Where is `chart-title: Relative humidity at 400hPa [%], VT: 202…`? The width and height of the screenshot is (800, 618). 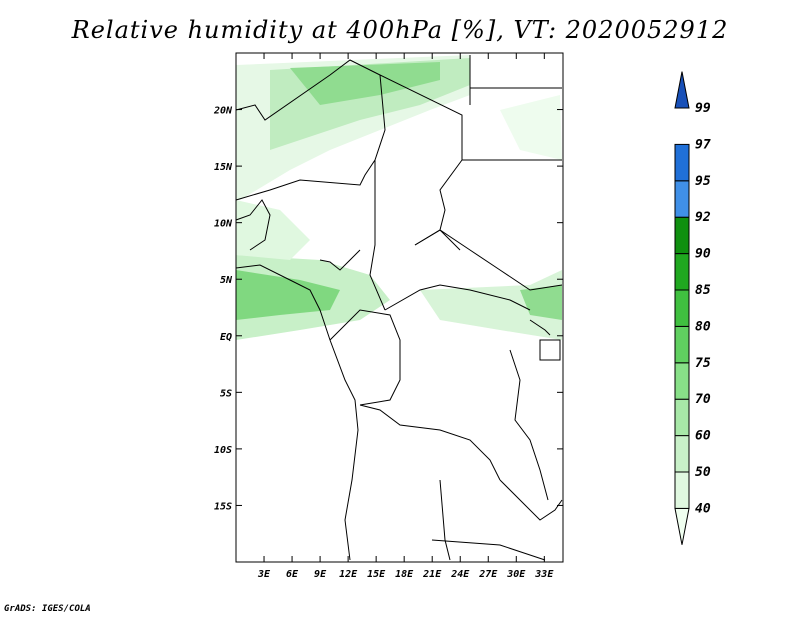 chart-title: Relative humidity at 400hPa [%], VT: 202… is located at coordinates (400, 30).